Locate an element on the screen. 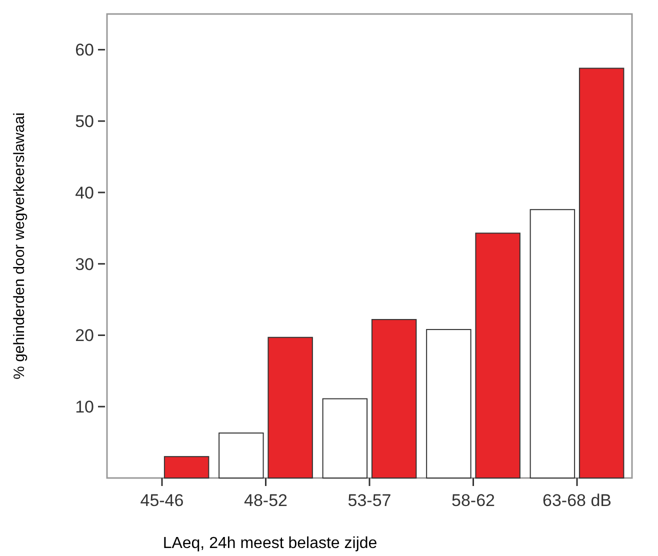 The image size is (658, 556). y-tick-label: 10 is located at coordinates (84, 407).